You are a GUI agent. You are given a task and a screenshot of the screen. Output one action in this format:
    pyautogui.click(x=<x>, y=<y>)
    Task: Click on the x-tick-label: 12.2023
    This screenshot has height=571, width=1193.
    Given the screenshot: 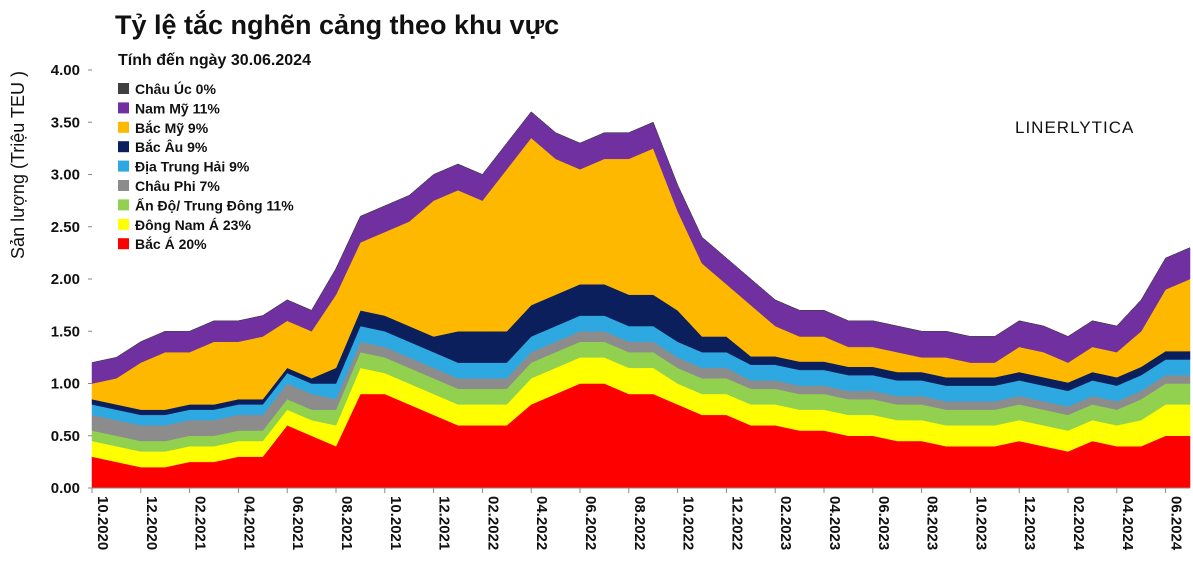 What is the action you would take?
    pyautogui.click(x=1029, y=523)
    